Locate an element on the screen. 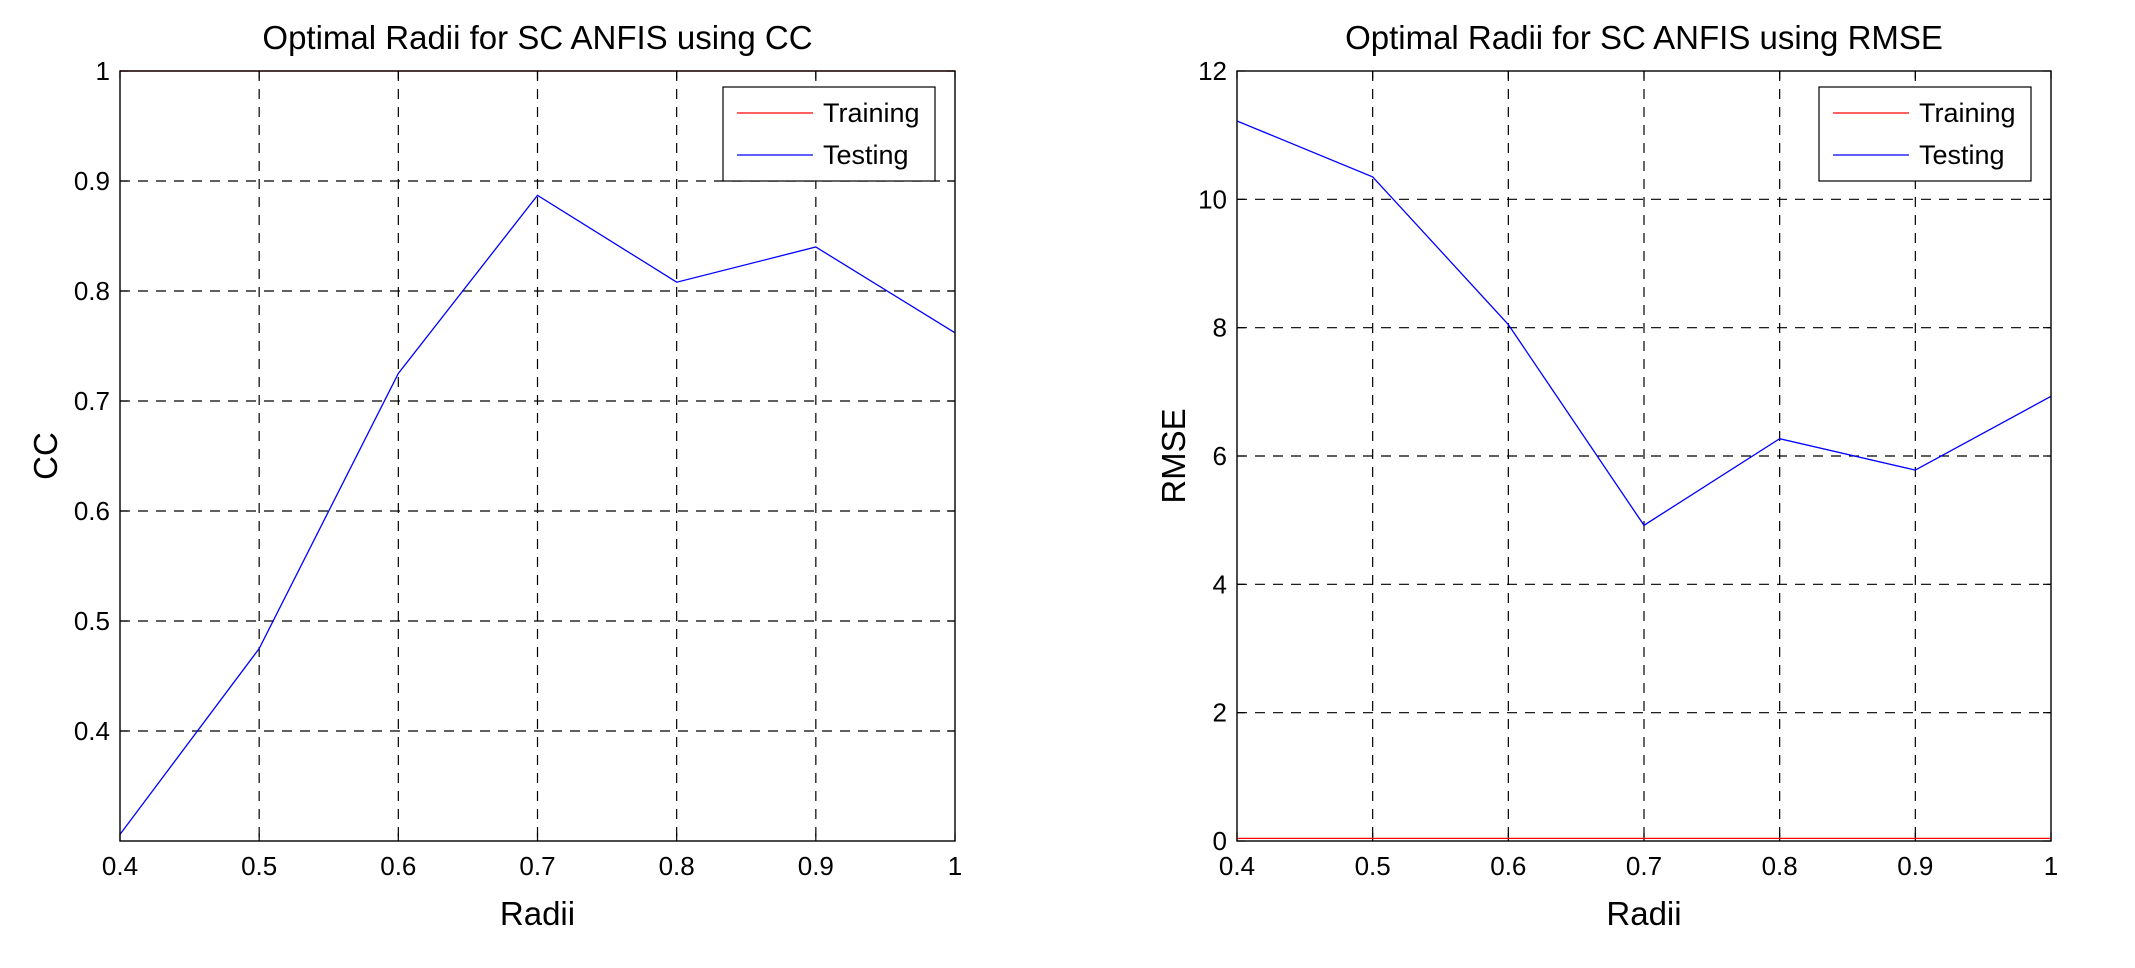  rmse-xtick-label: 0.4 is located at coordinates (1237, 866).